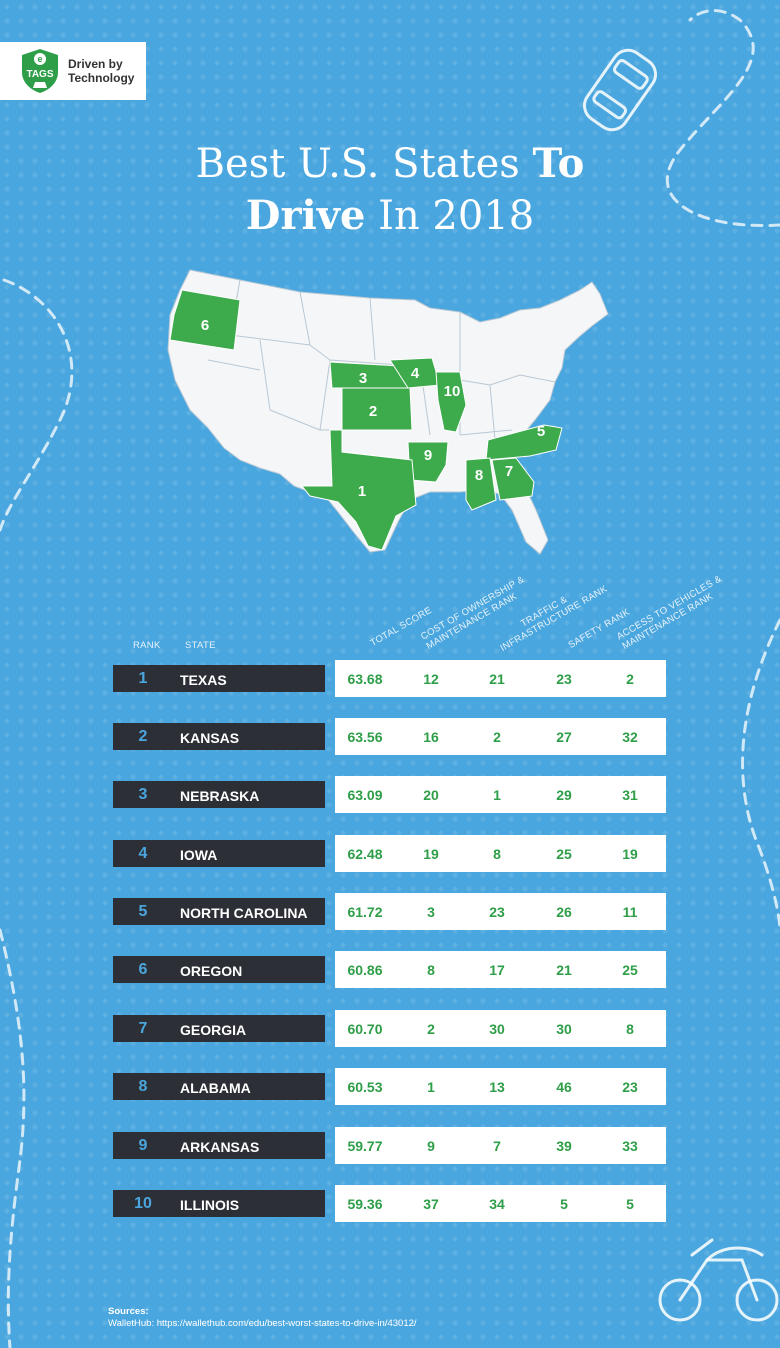  What do you see at coordinates (479, 475) in the screenshot?
I see `map-rank-label: 8` at bounding box center [479, 475].